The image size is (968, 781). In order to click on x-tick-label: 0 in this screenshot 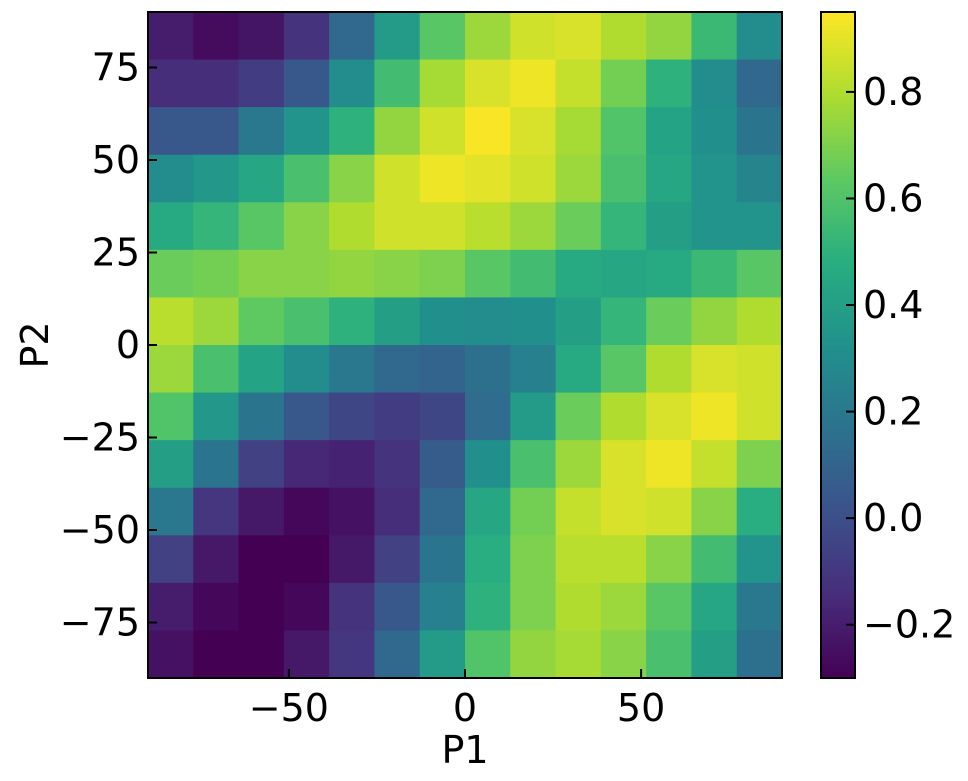, I will do `click(465, 708)`.